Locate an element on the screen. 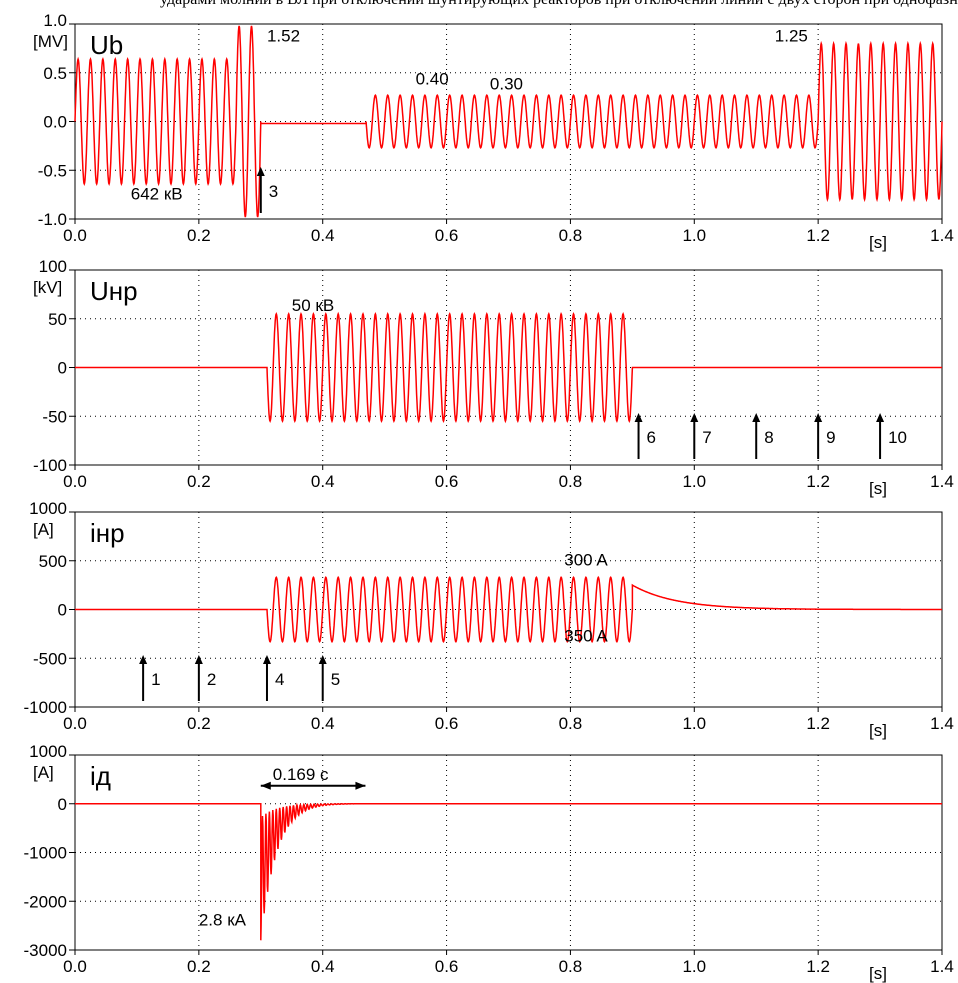 The width and height of the screenshot is (958, 983). panel-2-xtick-label: 0.6 is located at coordinates (447, 481).